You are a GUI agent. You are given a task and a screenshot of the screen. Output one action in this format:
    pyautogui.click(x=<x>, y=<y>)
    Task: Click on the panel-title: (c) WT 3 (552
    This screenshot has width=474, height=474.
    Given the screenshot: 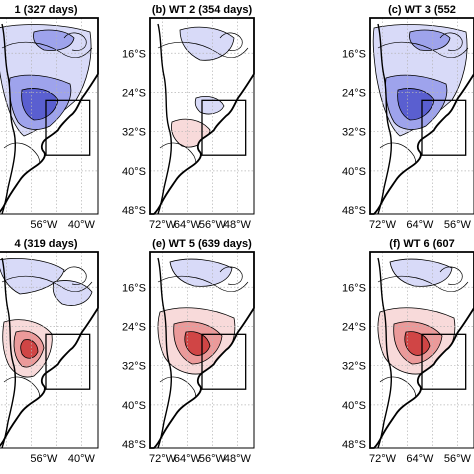 What is the action you would take?
    pyautogui.click(x=422, y=10)
    